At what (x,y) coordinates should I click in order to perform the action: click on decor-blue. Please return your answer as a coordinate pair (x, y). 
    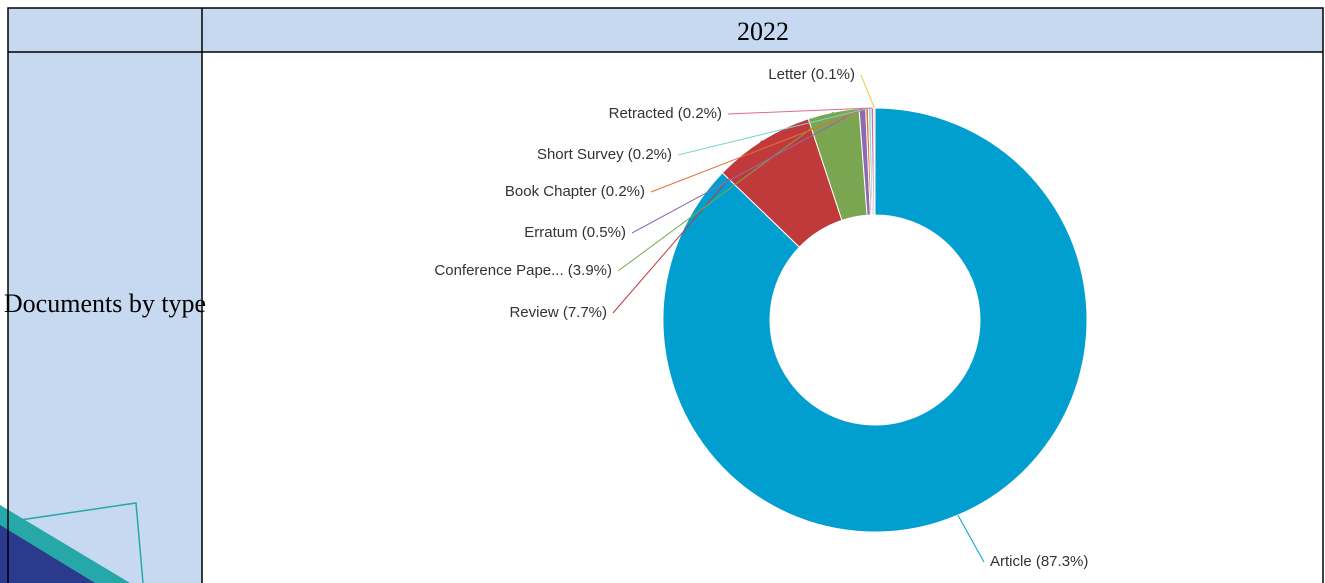
    Looking at the image, I should click on (47, 554).